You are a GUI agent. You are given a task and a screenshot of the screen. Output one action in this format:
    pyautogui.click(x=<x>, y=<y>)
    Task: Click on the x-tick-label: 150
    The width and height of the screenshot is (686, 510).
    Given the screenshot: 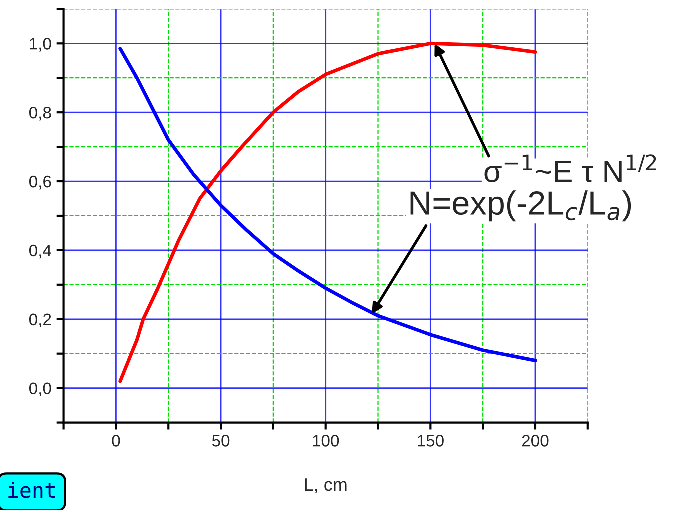 What is the action you would take?
    pyautogui.click(x=431, y=441)
    